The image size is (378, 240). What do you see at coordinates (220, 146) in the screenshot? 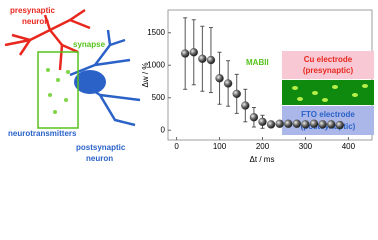
I see `x-tick-label: 100` at bounding box center [220, 146].